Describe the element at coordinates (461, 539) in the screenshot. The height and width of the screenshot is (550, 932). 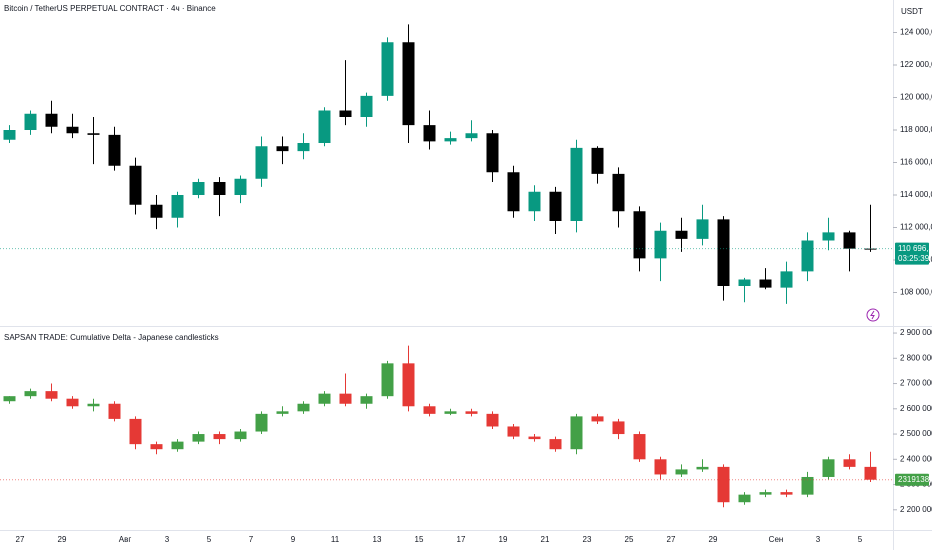
I see `x-tick-label: 17` at that location.